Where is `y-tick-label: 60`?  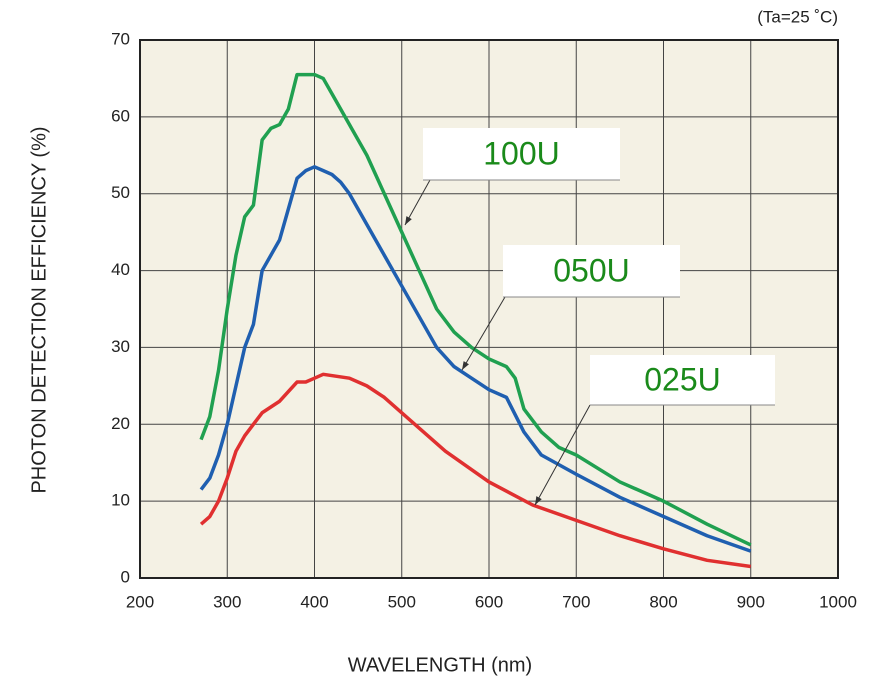
y-tick-label: 60 is located at coordinates (120, 115).